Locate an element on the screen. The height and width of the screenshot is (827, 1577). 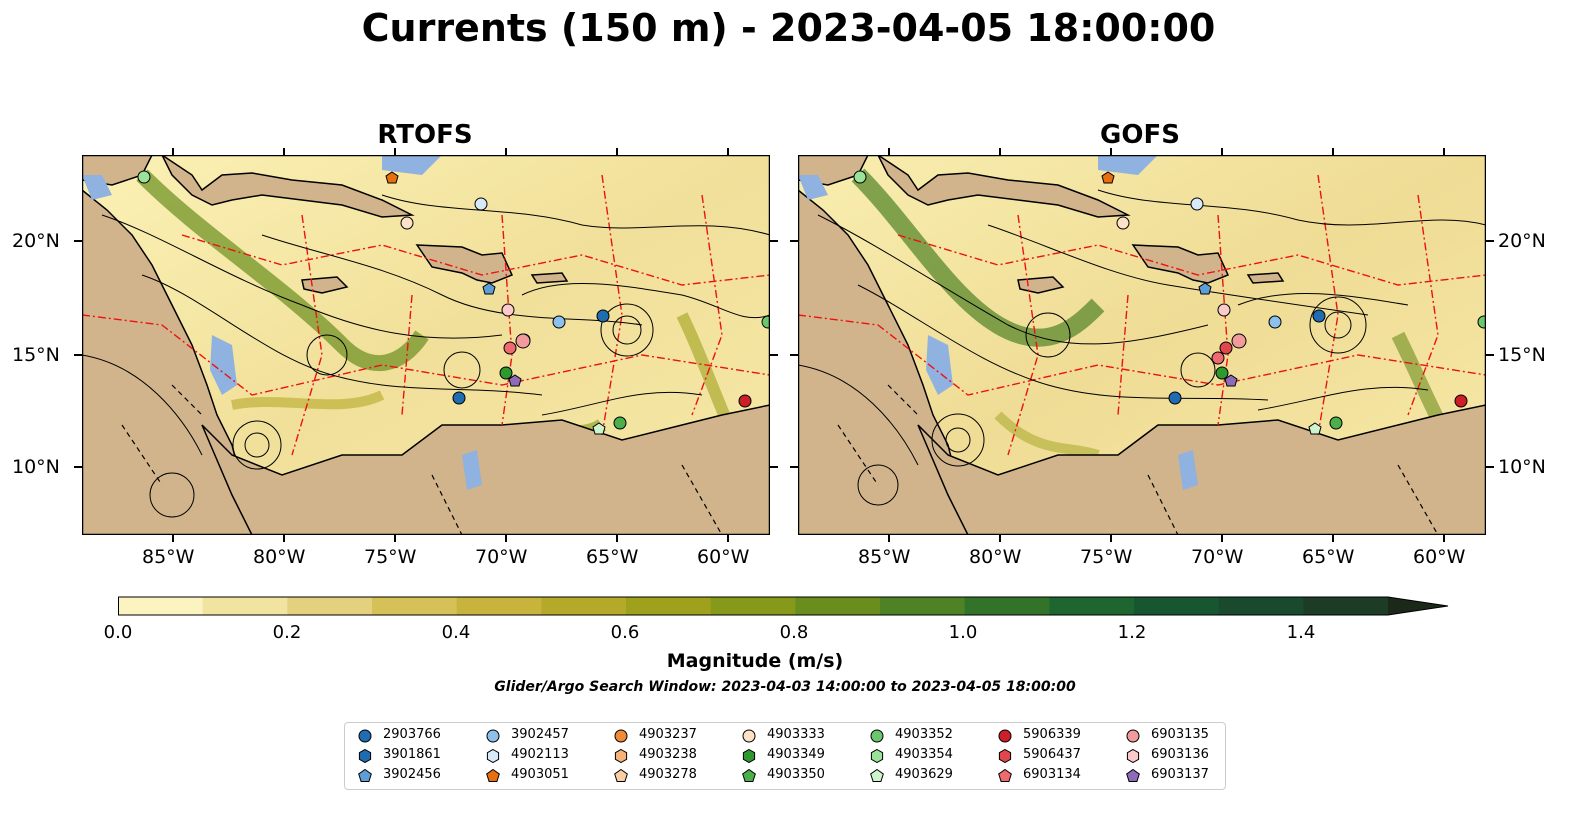
legend-label: 4903349 is located at coordinates (796, 754).